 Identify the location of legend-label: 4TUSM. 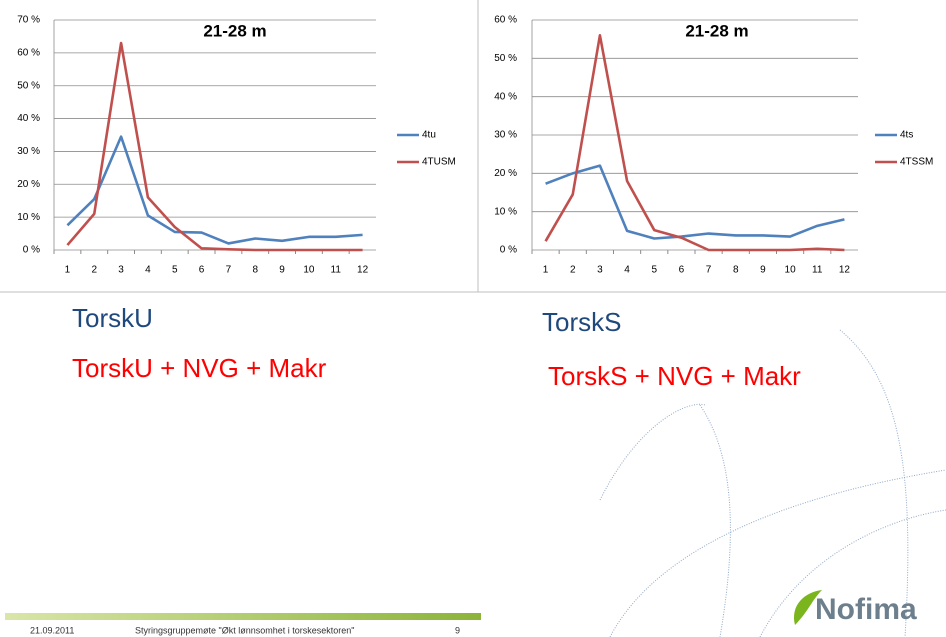
(439, 162).